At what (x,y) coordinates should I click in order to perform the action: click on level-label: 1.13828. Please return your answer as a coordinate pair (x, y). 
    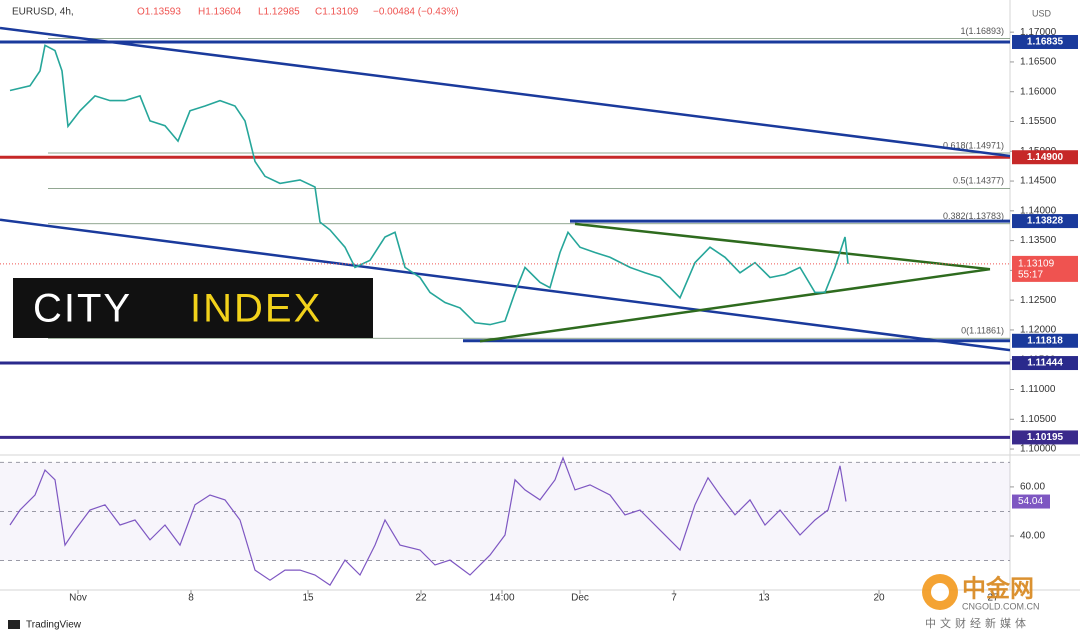
    Looking at the image, I should click on (1045, 221).